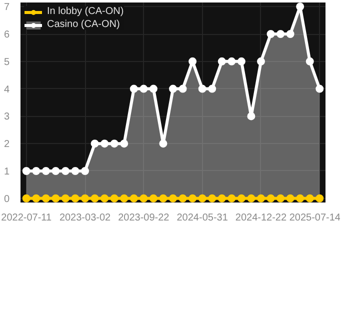 This screenshot has width=358, height=334. Describe the element at coordinates (261, 218) in the screenshot. I see `x-tick-label: 2024-12-22` at that location.